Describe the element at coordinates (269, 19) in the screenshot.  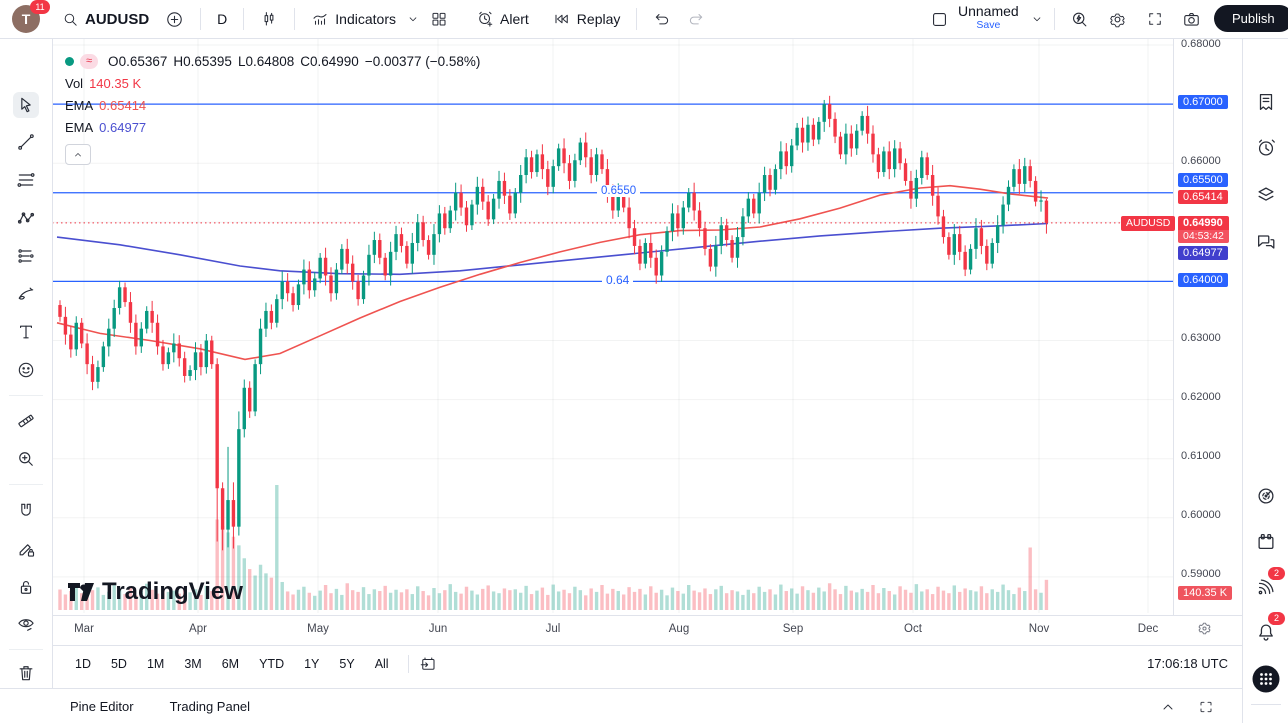
I see `chart-style-button` at that location.